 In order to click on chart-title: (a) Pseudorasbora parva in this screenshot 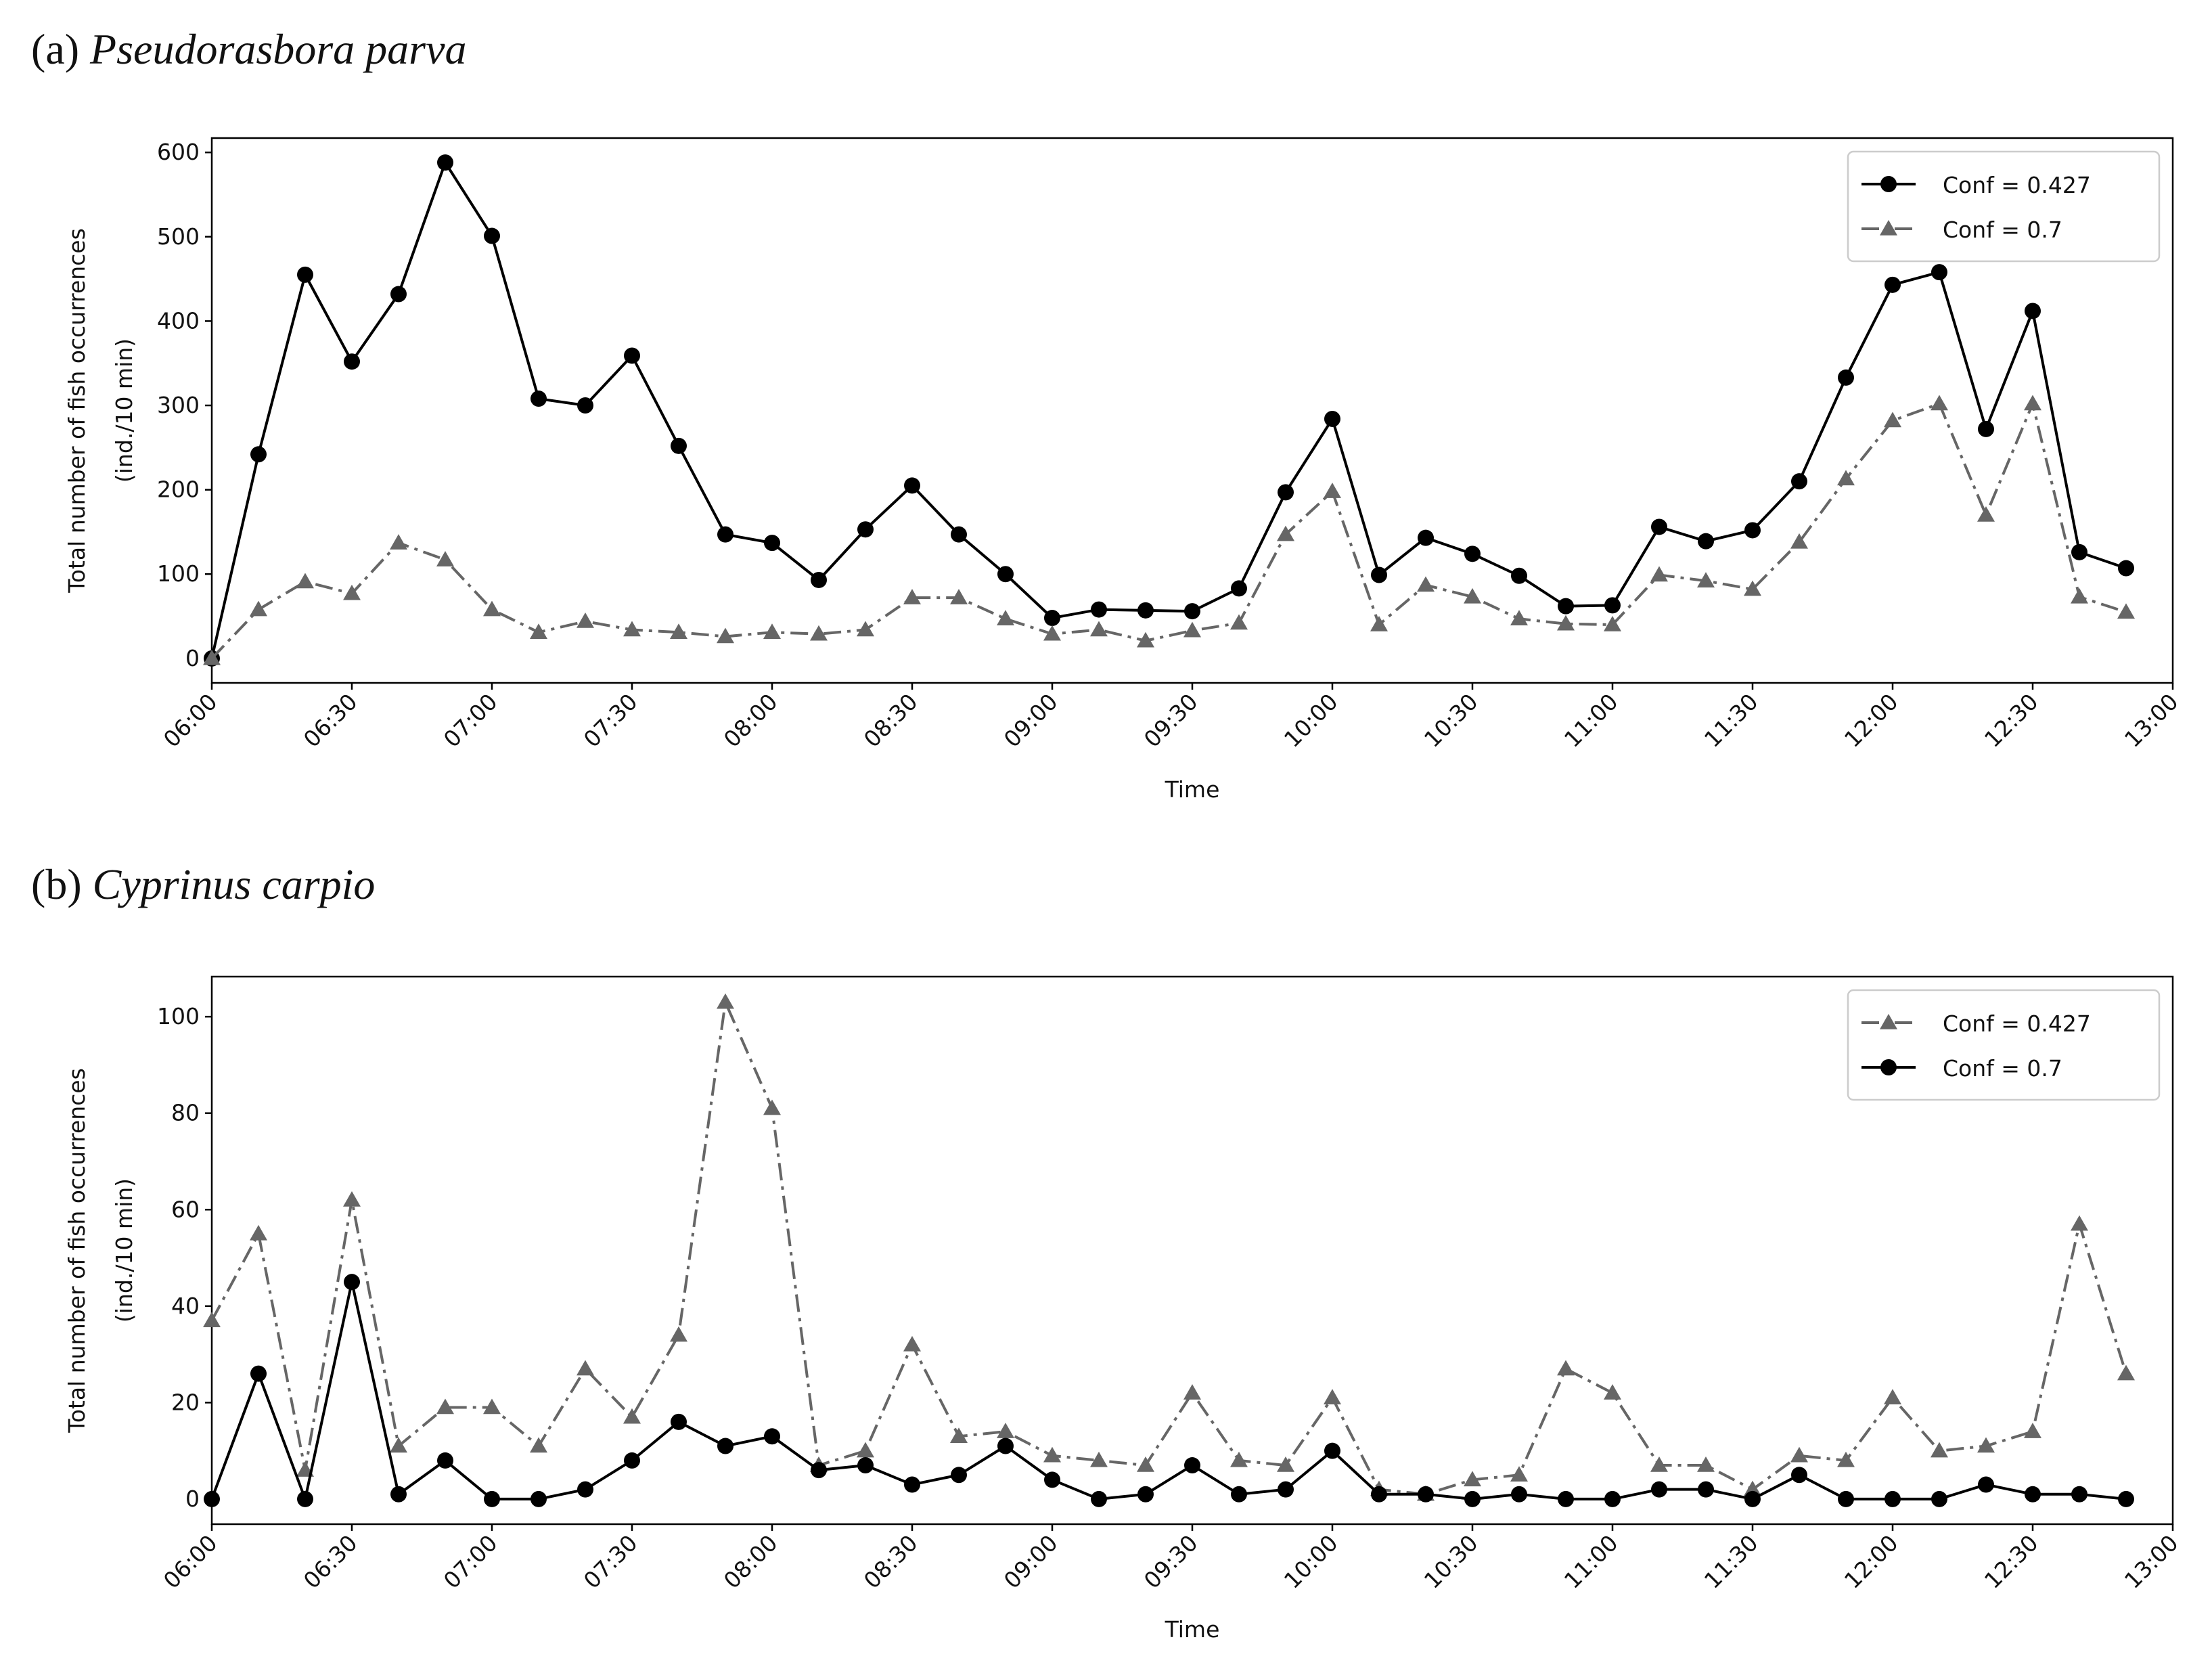, I will do `click(248, 49)`.